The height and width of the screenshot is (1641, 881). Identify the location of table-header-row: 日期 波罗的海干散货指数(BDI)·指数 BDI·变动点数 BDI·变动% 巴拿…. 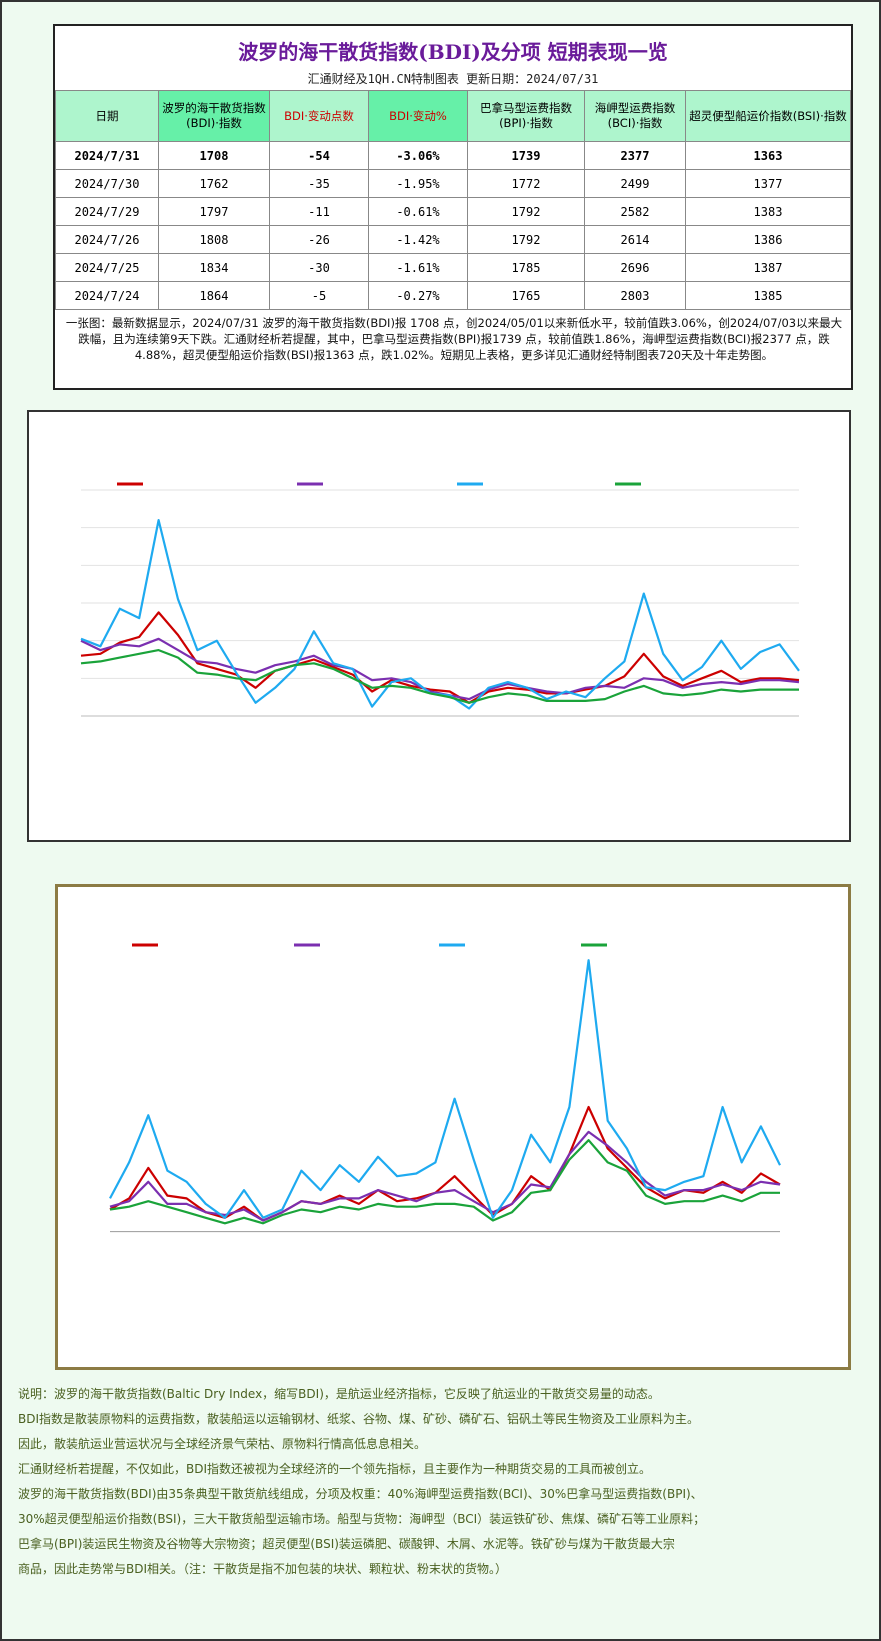
(453, 116).